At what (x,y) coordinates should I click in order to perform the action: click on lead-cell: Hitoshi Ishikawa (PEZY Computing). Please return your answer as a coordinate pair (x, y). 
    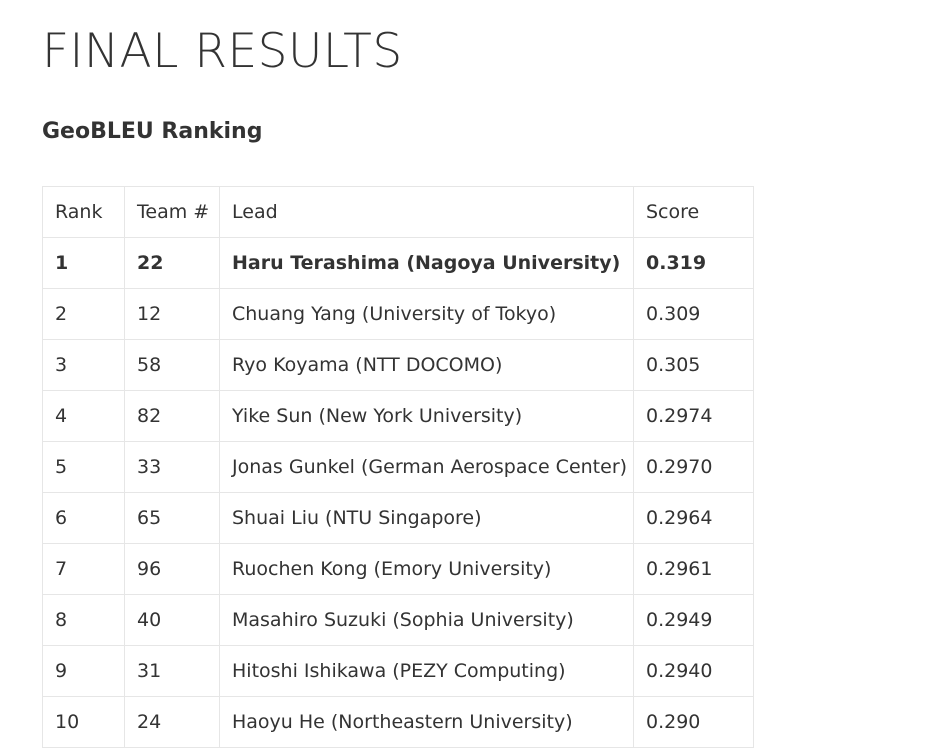
    Looking at the image, I should click on (426, 671).